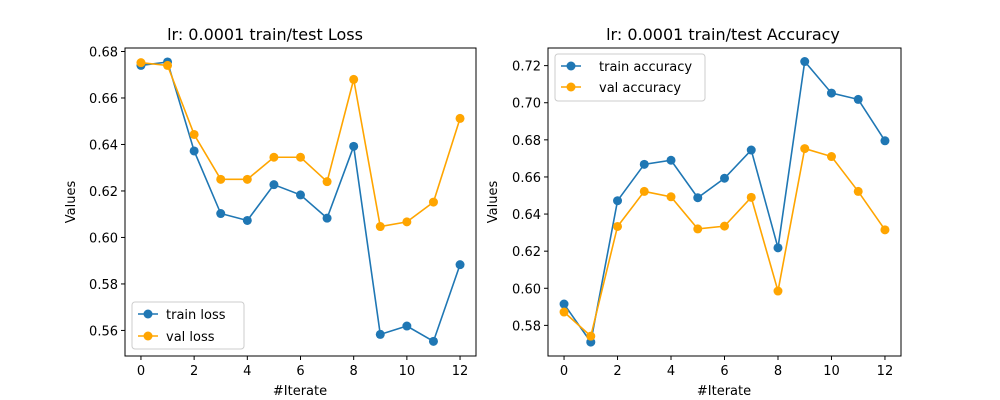 This screenshot has height=400, width=1000. Describe the element at coordinates (103, 331) in the screenshot. I see `y-tick-label: 0.56` at that location.